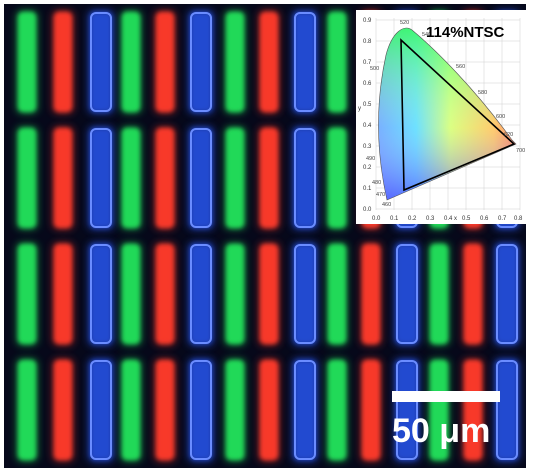  What do you see at coordinates (367, 42) in the screenshot?
I see `y-tick: 0.8` at bounding box center [367, 42].